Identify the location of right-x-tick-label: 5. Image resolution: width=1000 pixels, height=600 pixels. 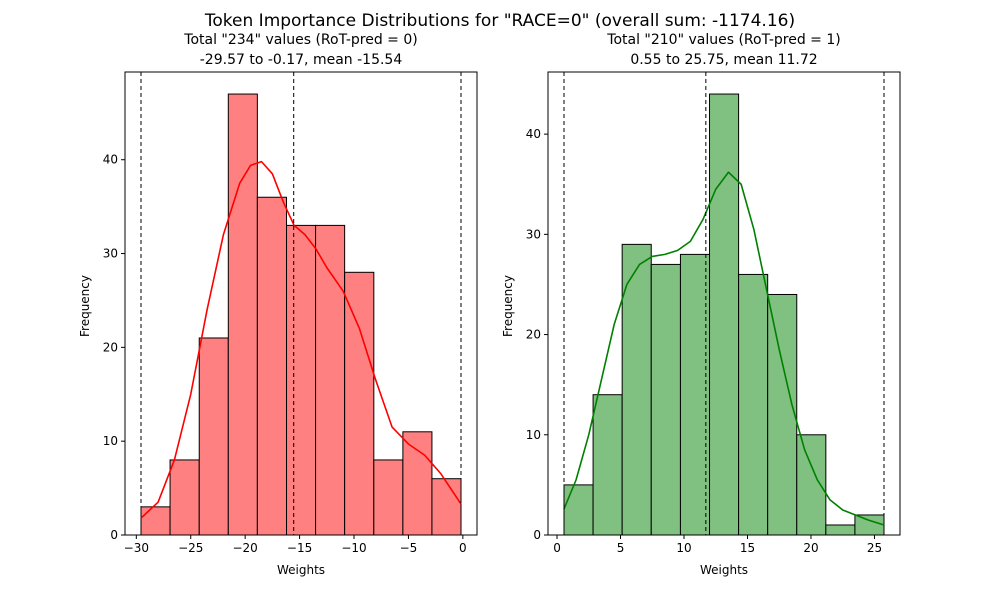
(621, 548).